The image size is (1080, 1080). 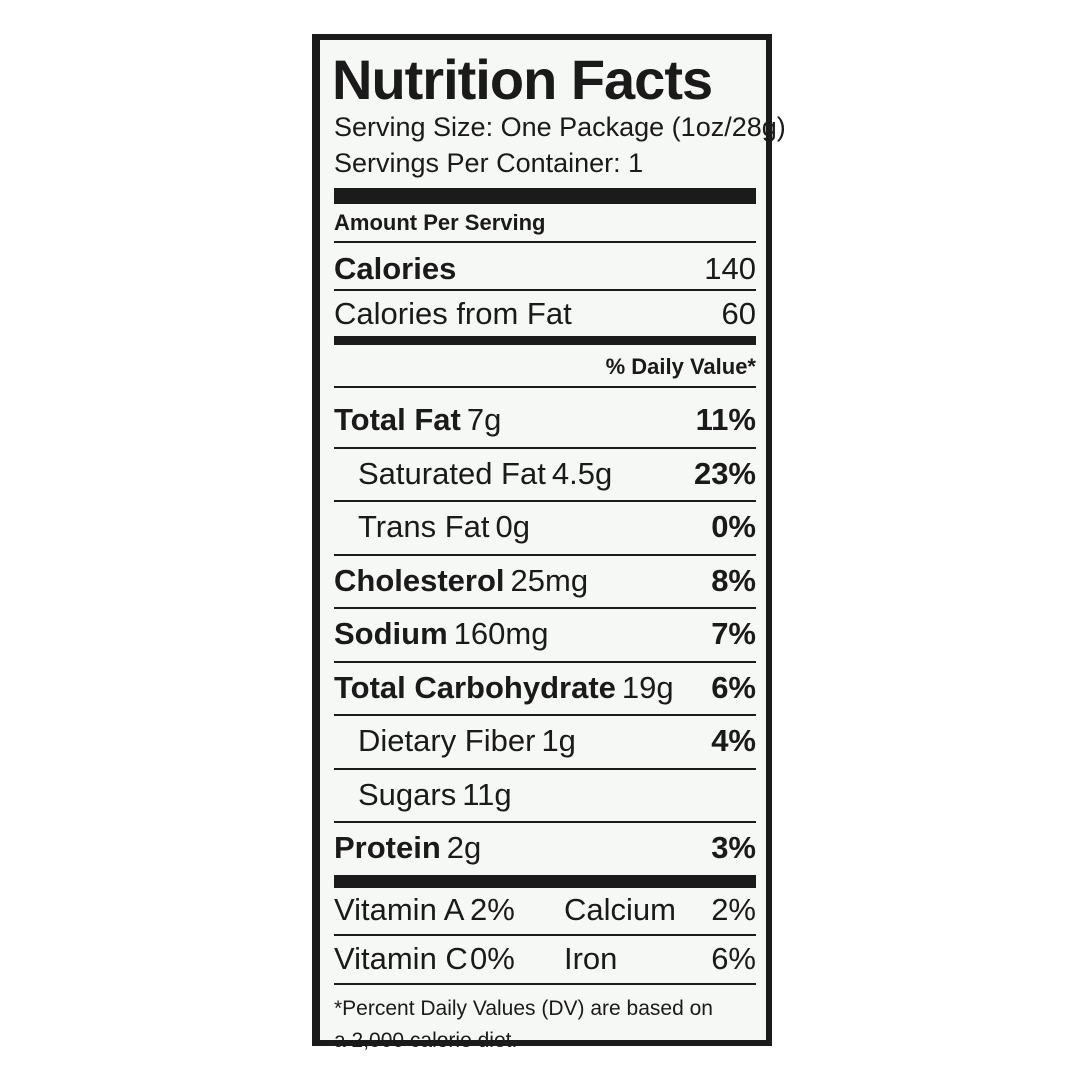 I want to click on amount-per-serving: Amount Per Serving, so click(x=440, y=222).